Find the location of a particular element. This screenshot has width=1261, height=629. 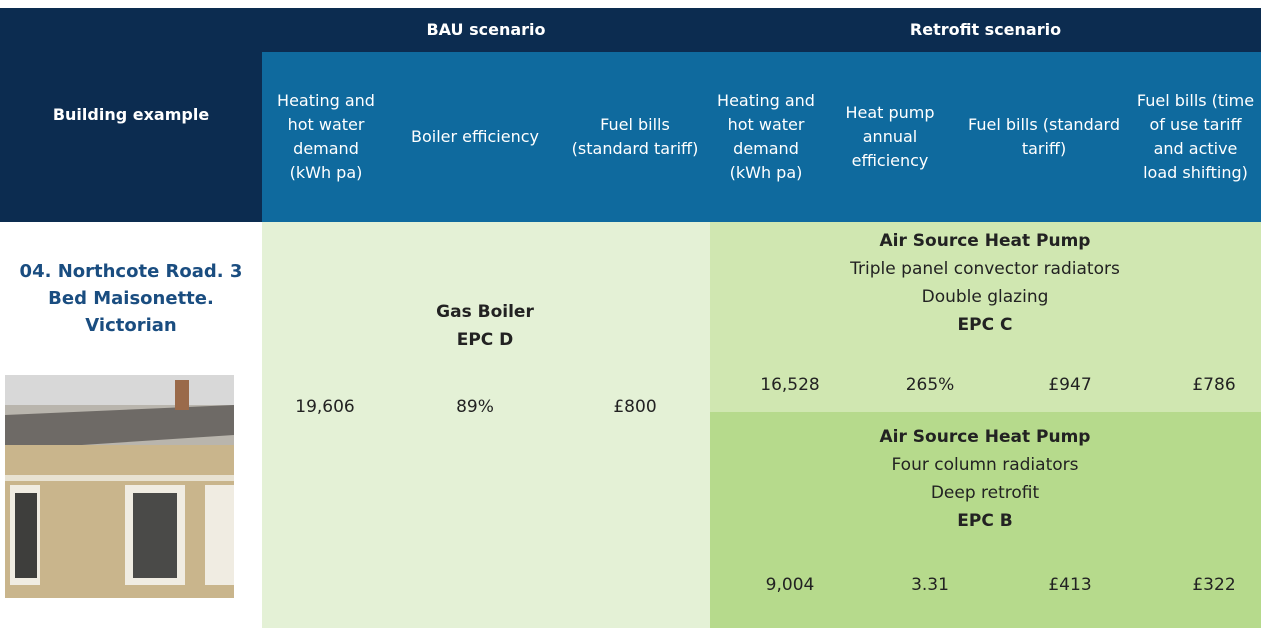

table-cell: 19,606 is located at coordinates (325, 407).